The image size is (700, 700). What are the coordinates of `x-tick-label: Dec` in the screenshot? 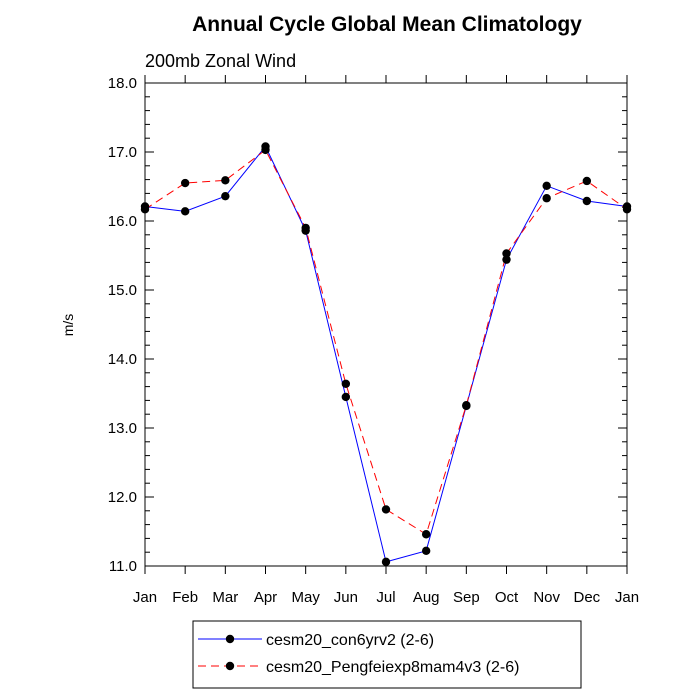 It's located at (586, 597).